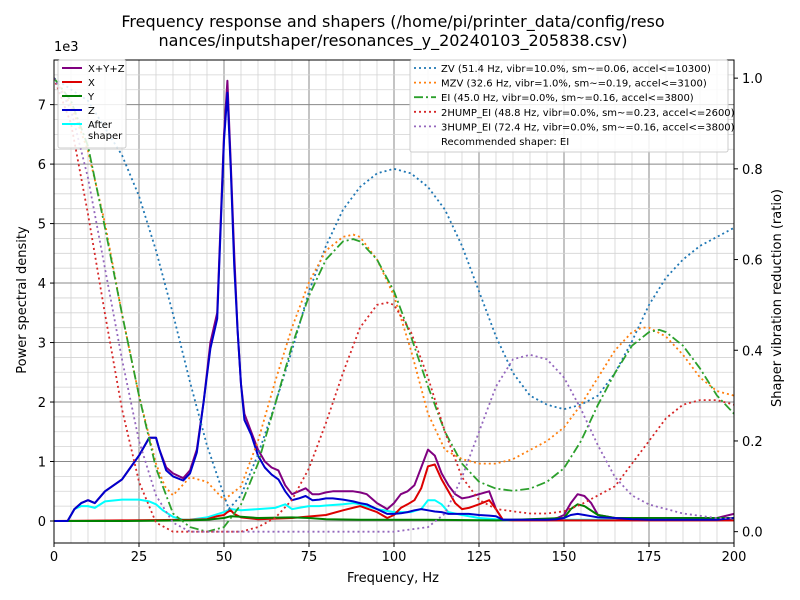  Describe the element at coordinates (42, 106) in the screenshot. I see `y-tick-label: 7` at that location.